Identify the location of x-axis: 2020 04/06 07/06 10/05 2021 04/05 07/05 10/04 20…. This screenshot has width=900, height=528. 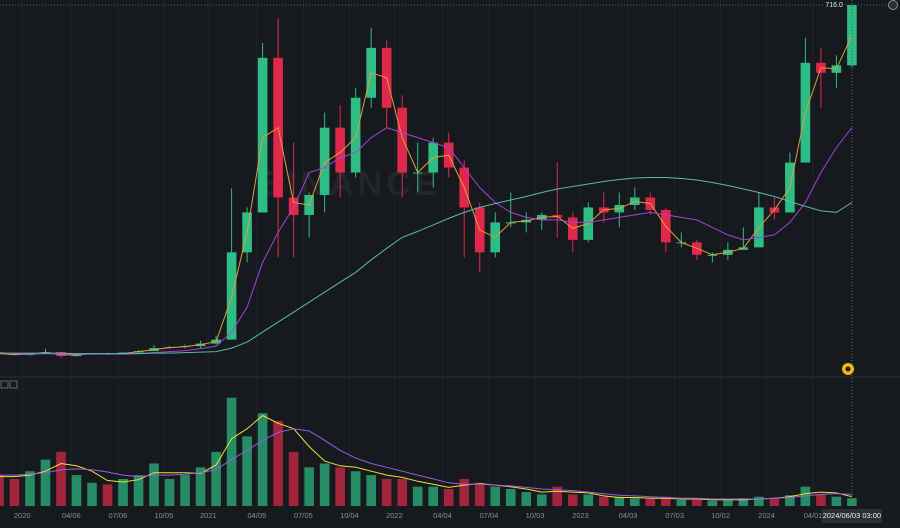
(448, 516).